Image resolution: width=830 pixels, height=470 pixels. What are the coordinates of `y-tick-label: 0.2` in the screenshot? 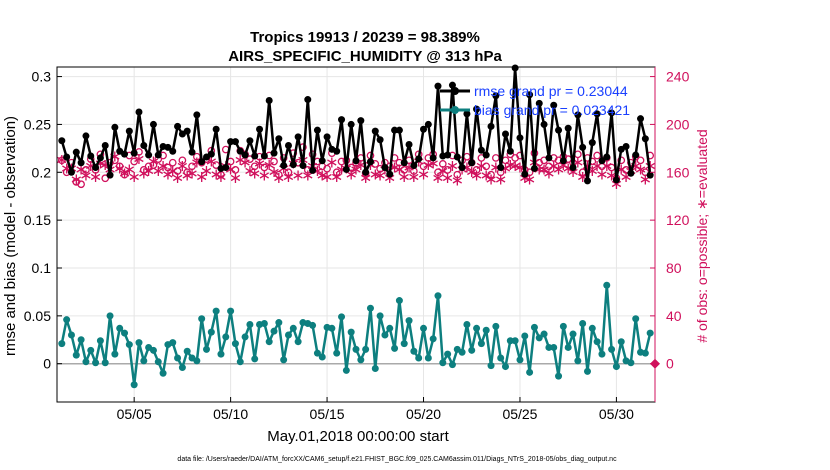 It's located at (42, 172).